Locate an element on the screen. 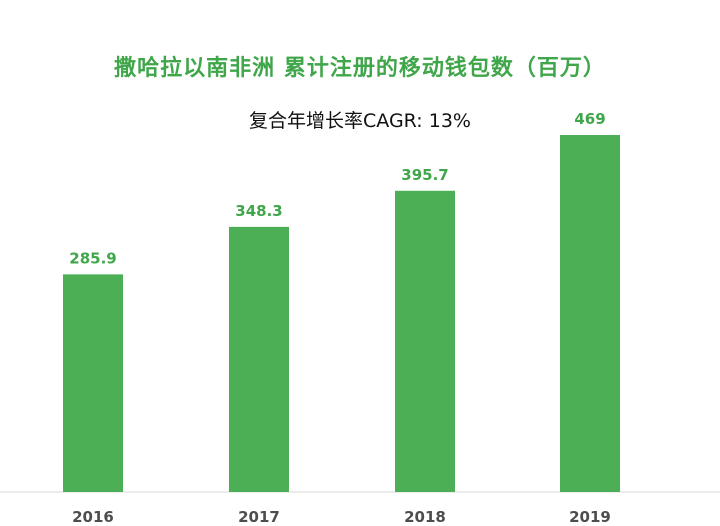 This screenshot has height=526, width=720. chart-subtitle: 复合年增长率CAGR: 13% is located at coordinates (360, 121).